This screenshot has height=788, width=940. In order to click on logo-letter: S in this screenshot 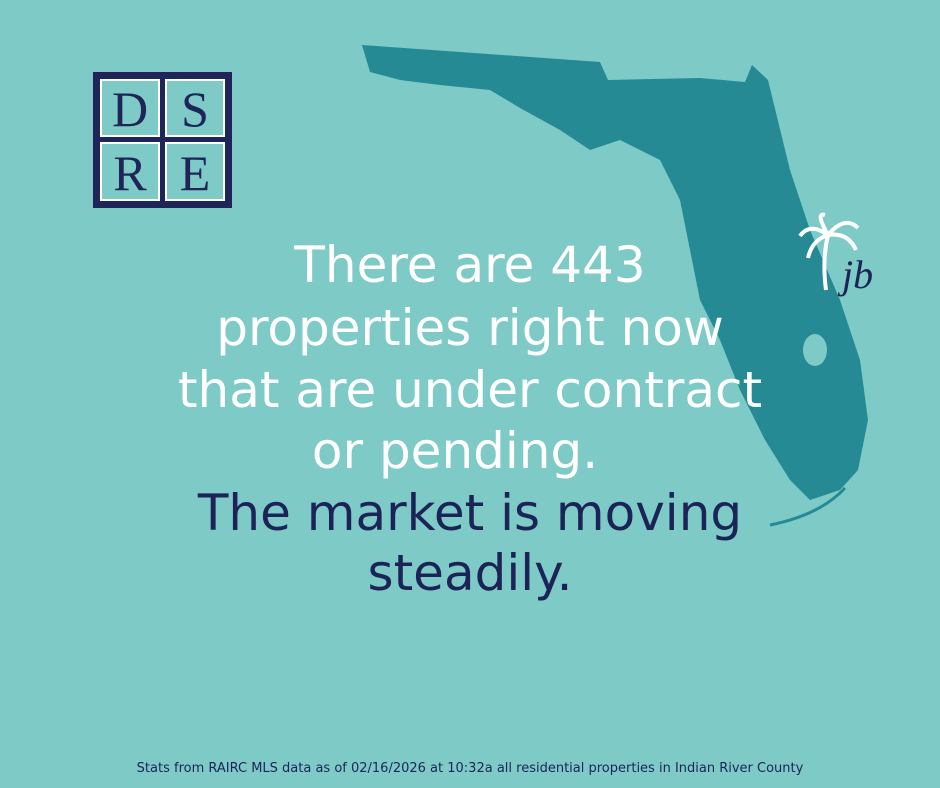, I will do `click(195, 109)`.